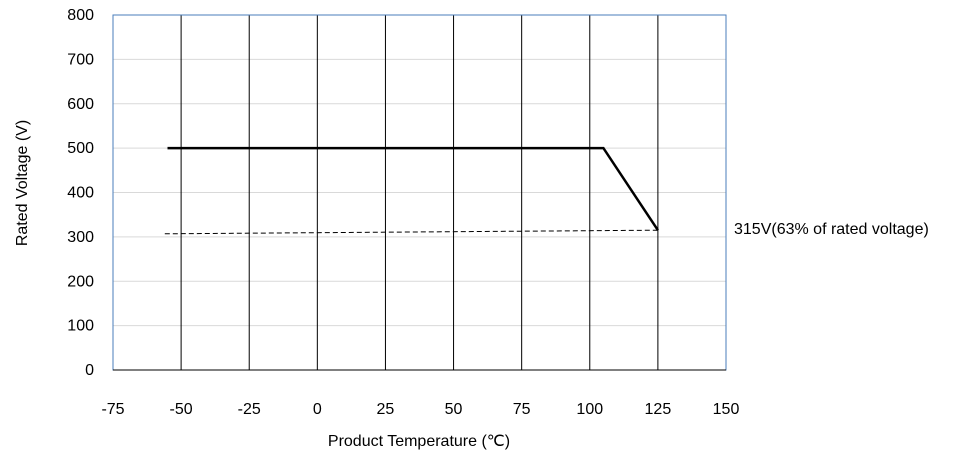  I want to click on y-tick-label: 0, so click(89, 370).